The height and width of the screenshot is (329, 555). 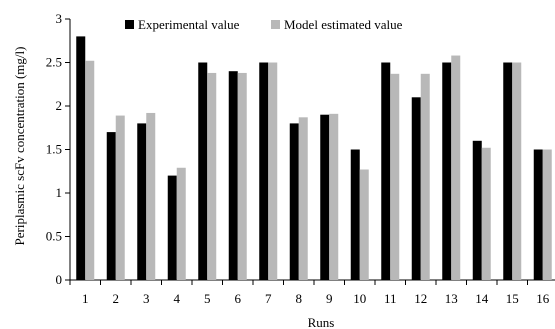 What do you see at coordinates (59, 192) in the screenshot?
I see `y-tick-label: 1` at bounding box center [59, 192].